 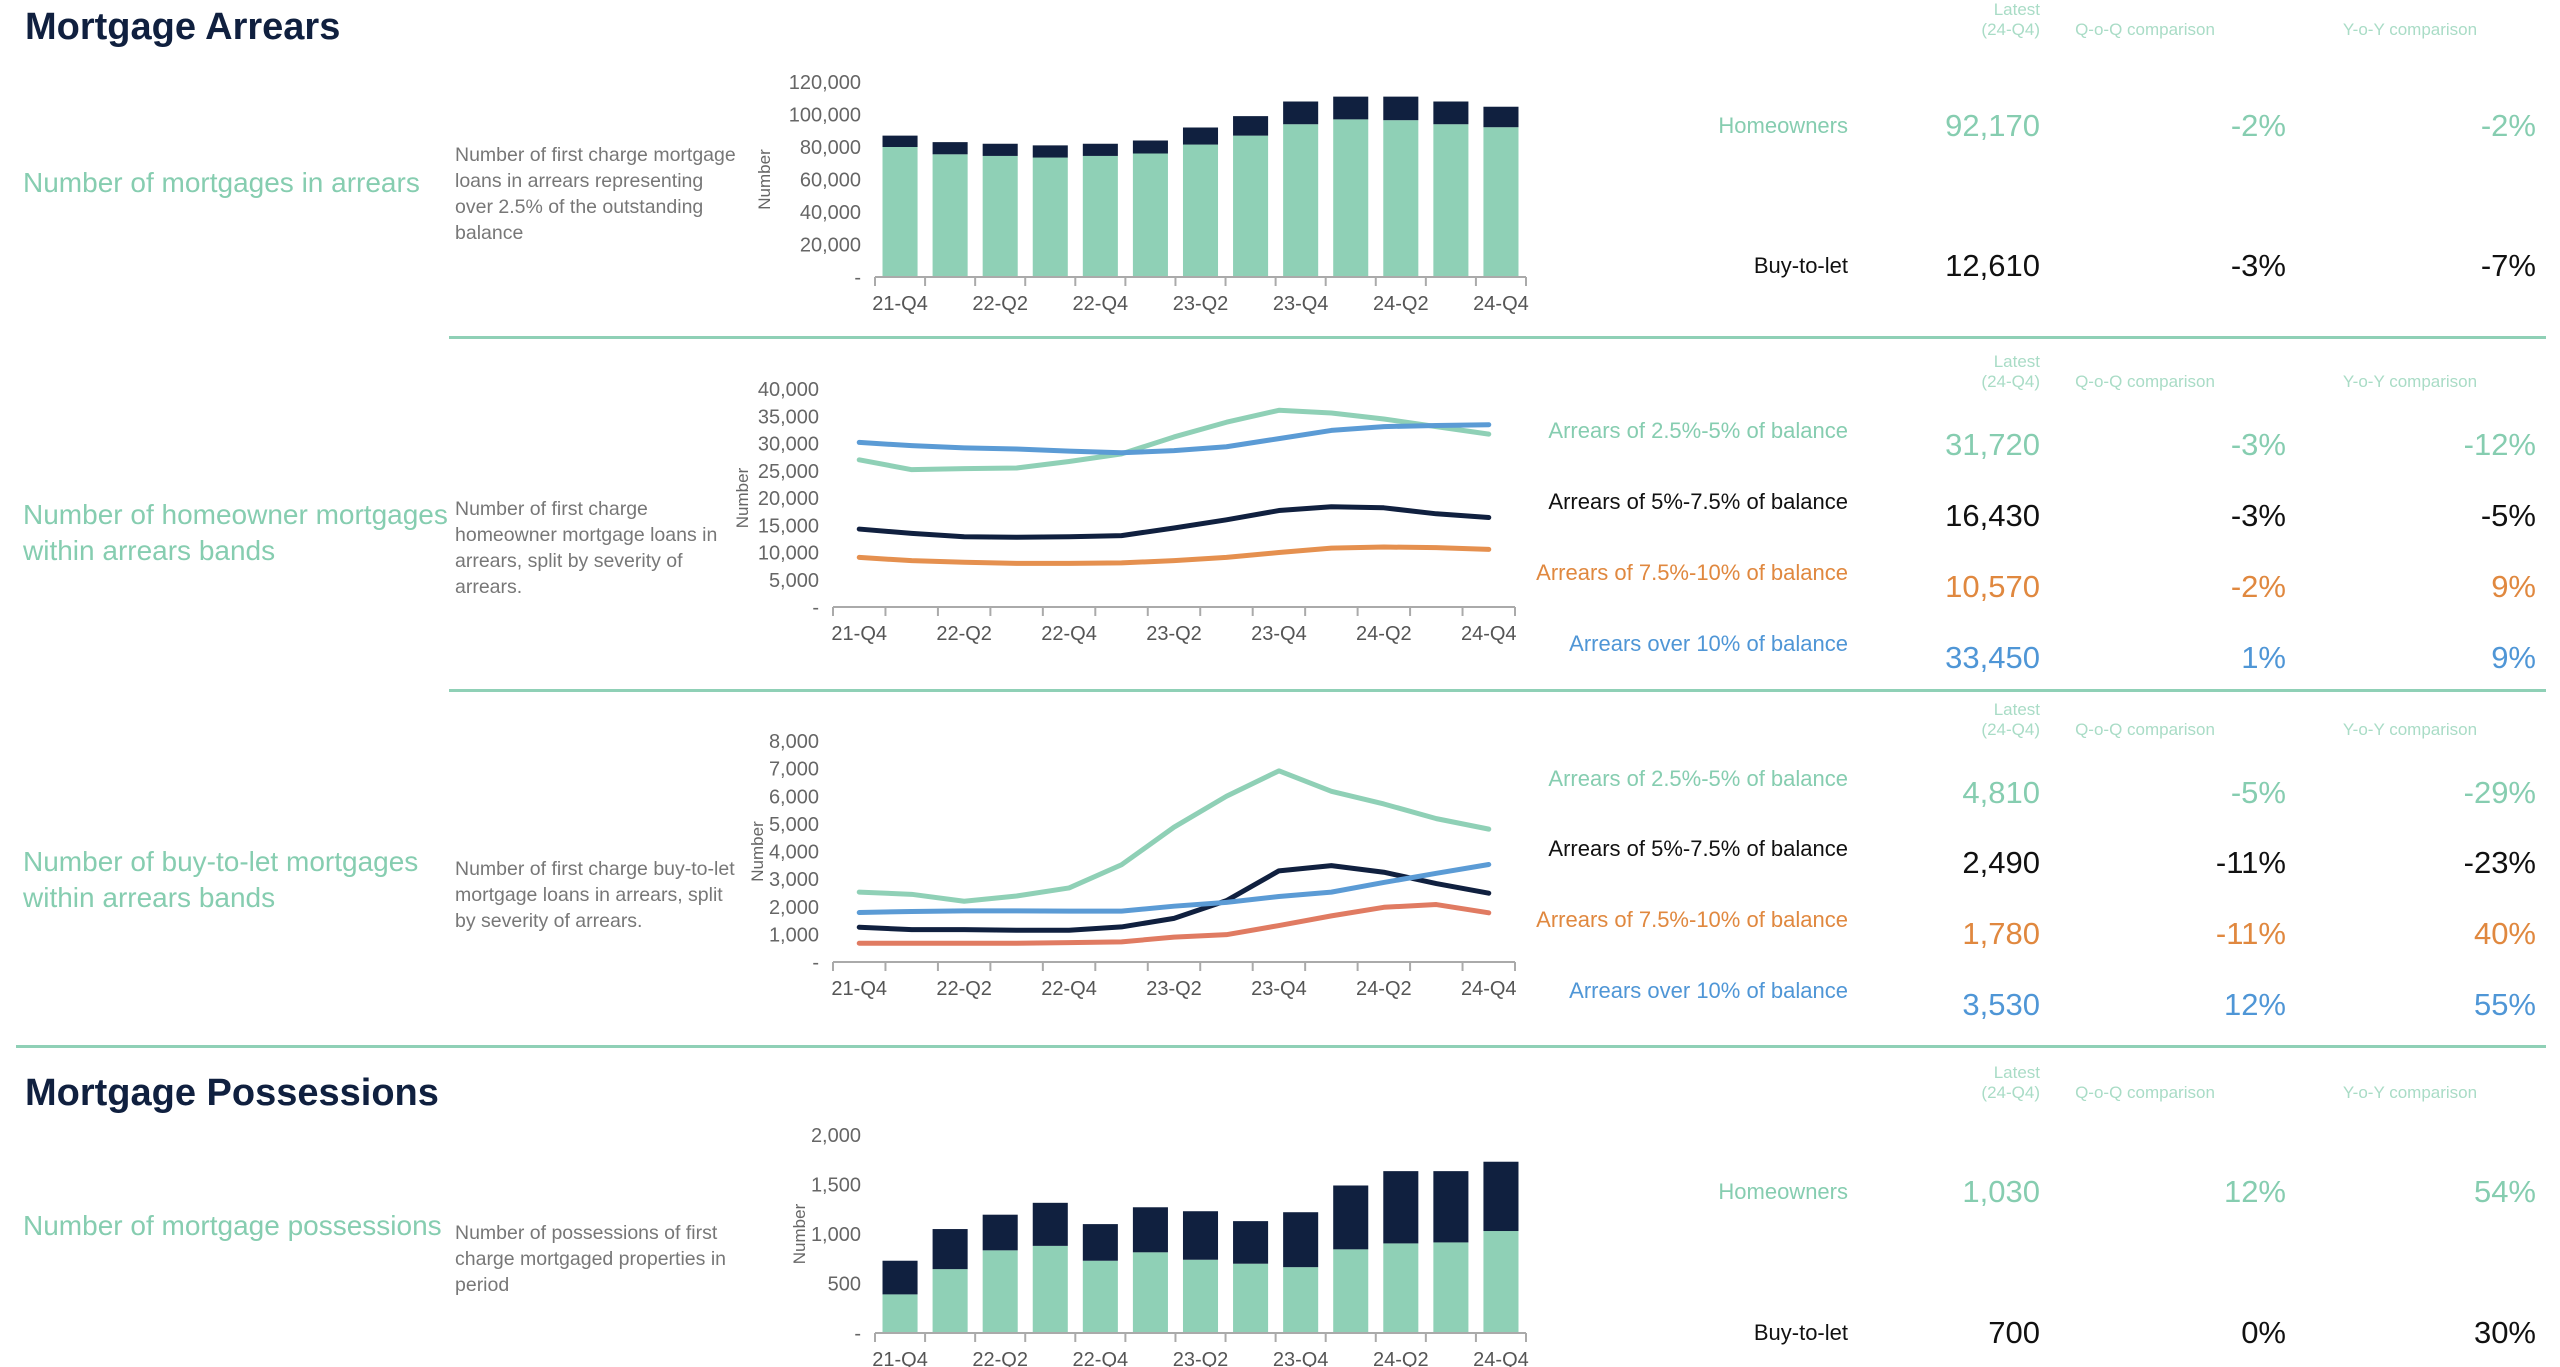 What do you see at coordinates (2504, 933) in the screenshot?
I see `yoy-value: 40%` at bounding box center [2504, 933].